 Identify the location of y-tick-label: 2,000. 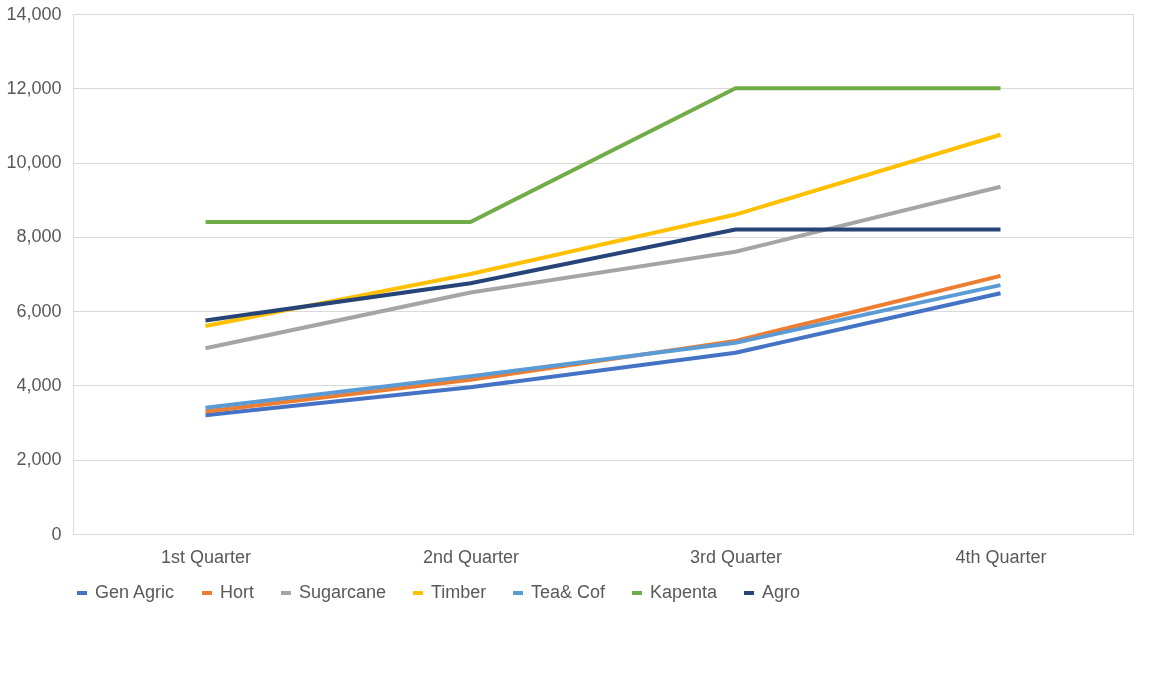
(39, 459).